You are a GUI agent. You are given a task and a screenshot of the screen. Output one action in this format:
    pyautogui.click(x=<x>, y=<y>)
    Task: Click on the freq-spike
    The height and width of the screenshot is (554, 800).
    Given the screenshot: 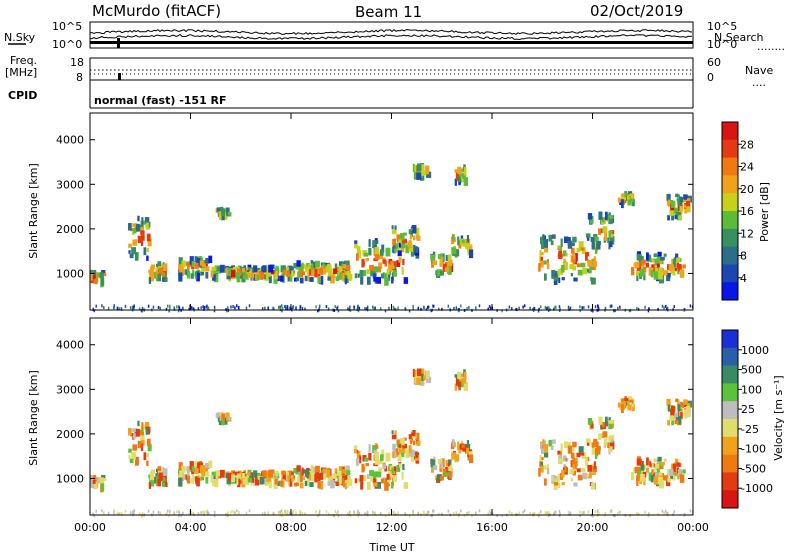 What is the action you would take?
    pyautogui.click(x=119, y=76)
    